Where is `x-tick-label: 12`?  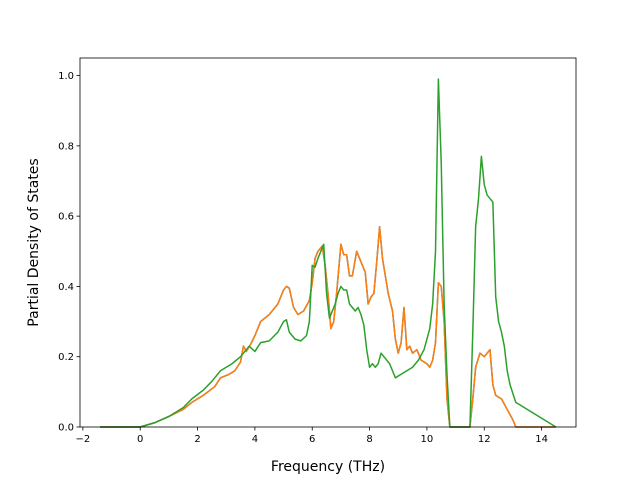
x-tick-label: 12 is located at coordinates (484, 439).